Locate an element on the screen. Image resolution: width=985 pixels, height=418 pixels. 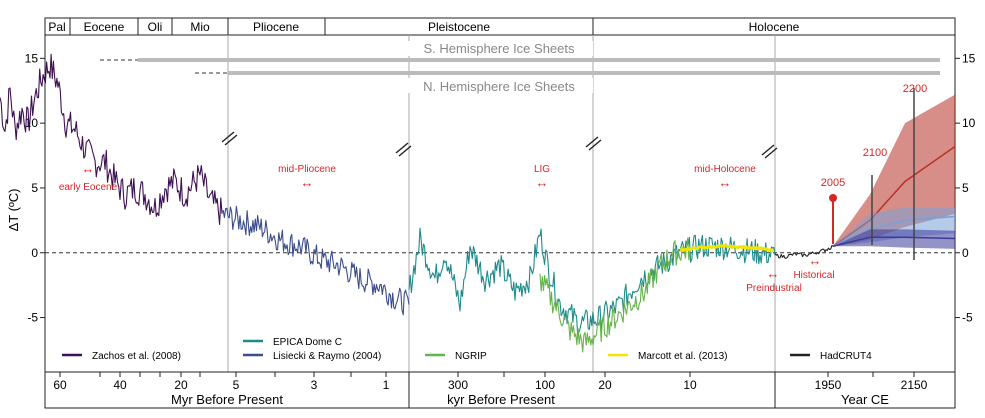
x-tick-label: 60 is located at coordinates (60, 385).